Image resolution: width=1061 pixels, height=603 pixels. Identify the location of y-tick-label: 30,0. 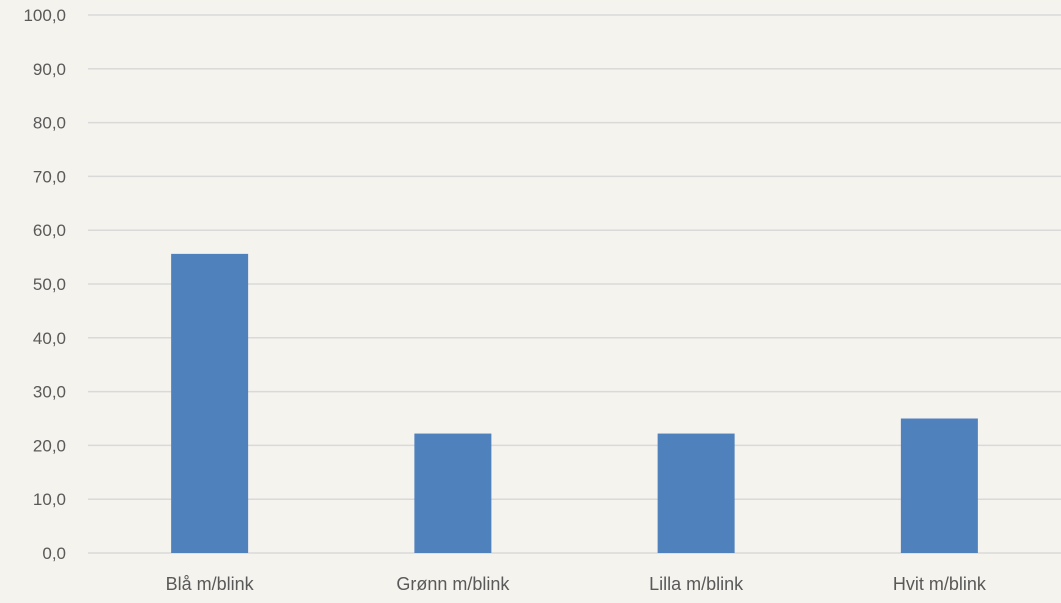
(49, 392).